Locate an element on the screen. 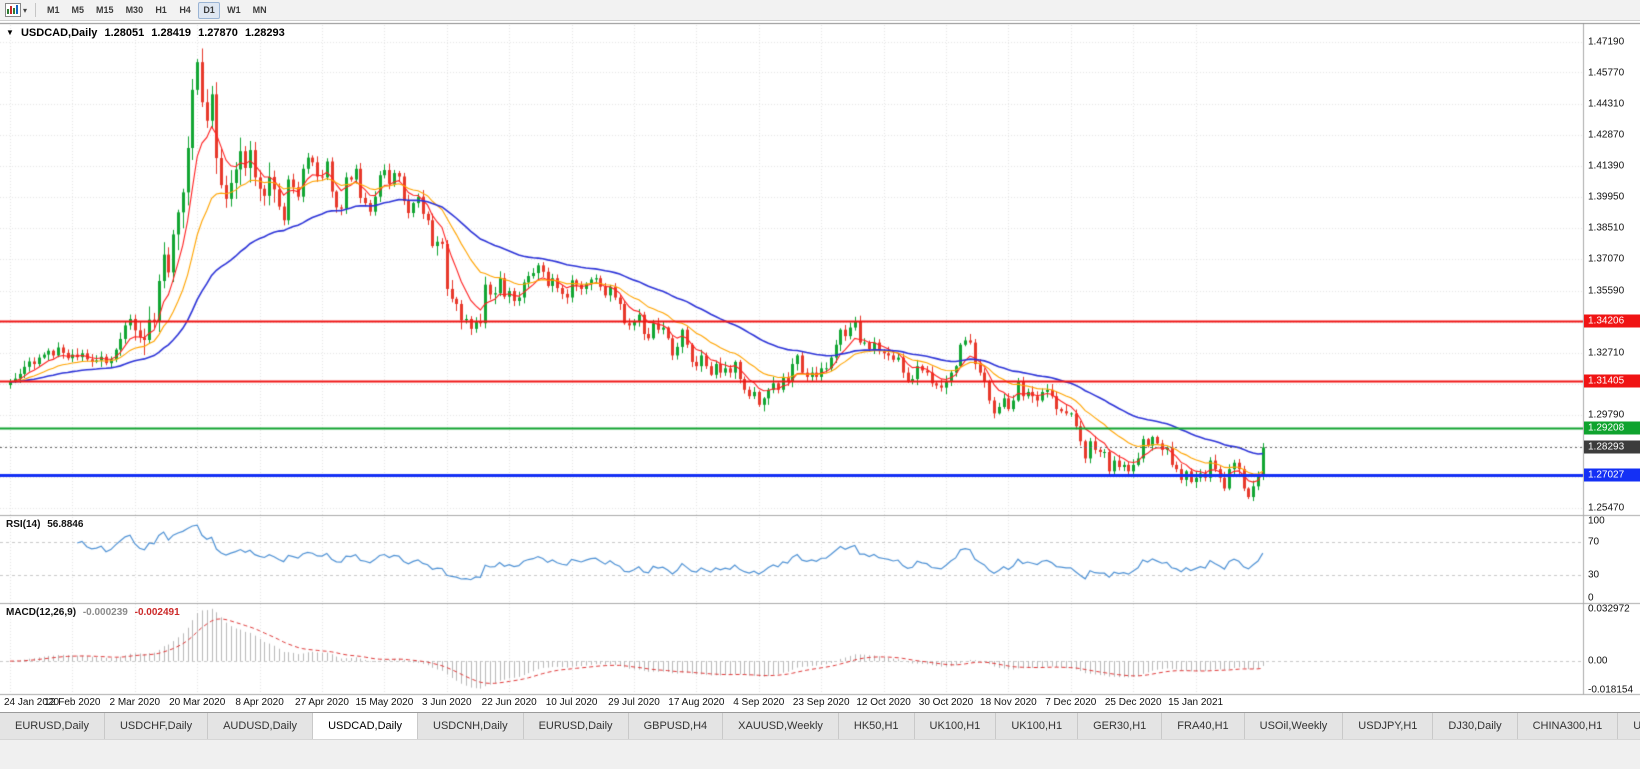 The width and height of the screenshot is (1640, 769). date-axis-label: 27 Apr 2020 is located at coordinates (322, 702).